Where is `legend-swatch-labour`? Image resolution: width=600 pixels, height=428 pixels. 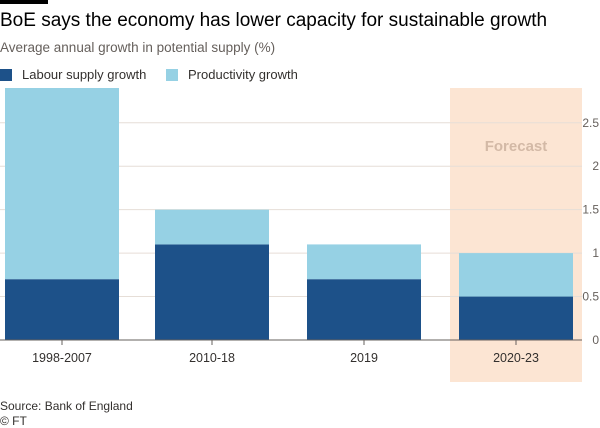 legend-swatch-labour is located at coordinates (6, 75).